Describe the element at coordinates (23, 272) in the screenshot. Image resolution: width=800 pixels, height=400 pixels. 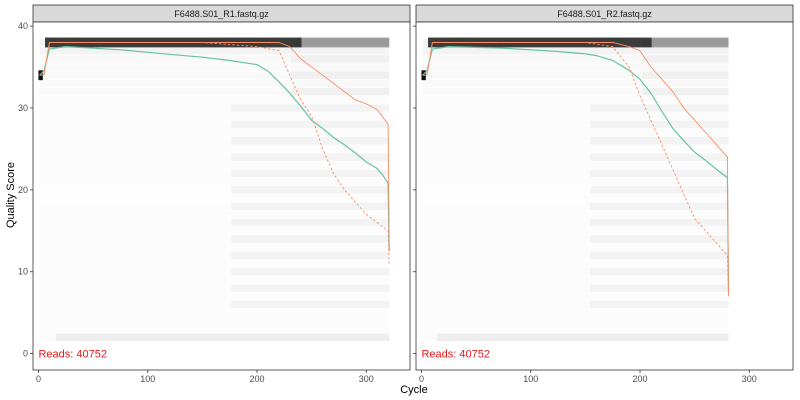
I see `y-tick-label: 10` at that location.